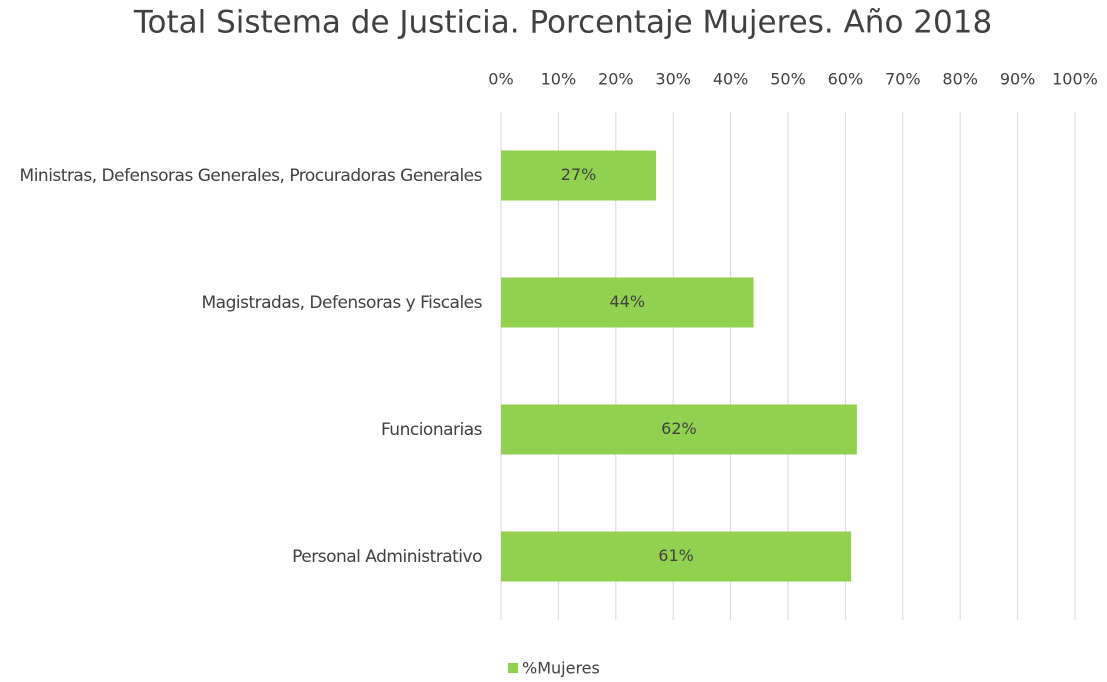 The width and height of the screenshot is (1107, 682). What do you see at coordinates (431, 429) in the screenshot?
I see `y-tick-label: Funcionarias` at bounding box center [431, 429].